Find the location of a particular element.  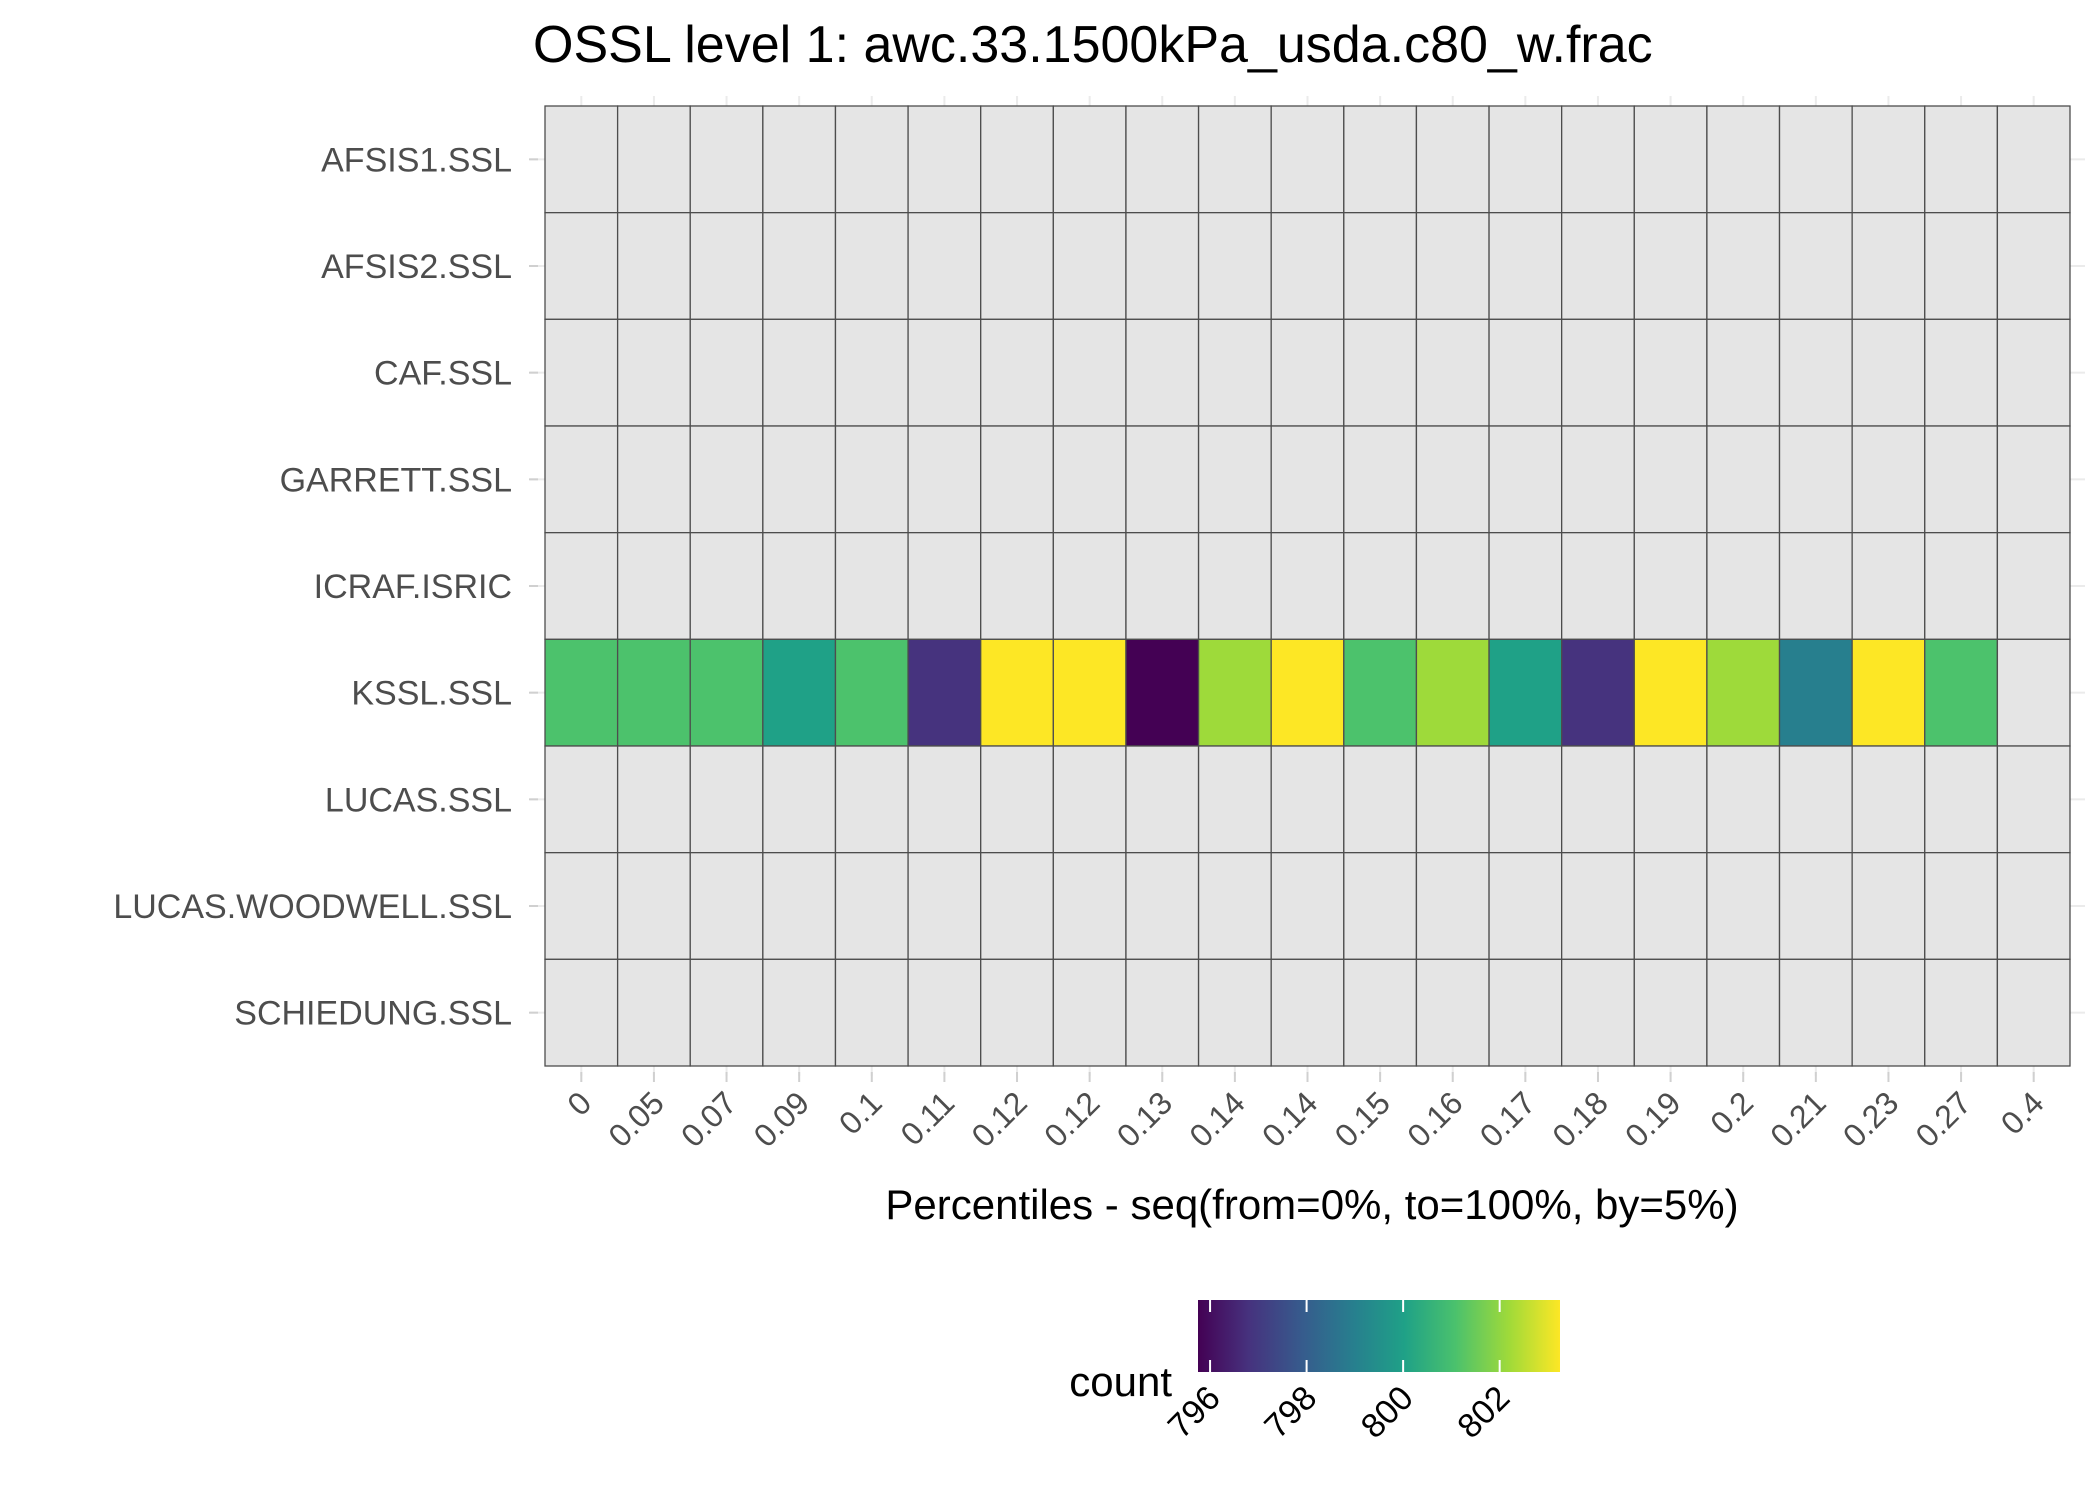

y-tick-label: AFSIS1.SSL is located at coordinates (416, 160).